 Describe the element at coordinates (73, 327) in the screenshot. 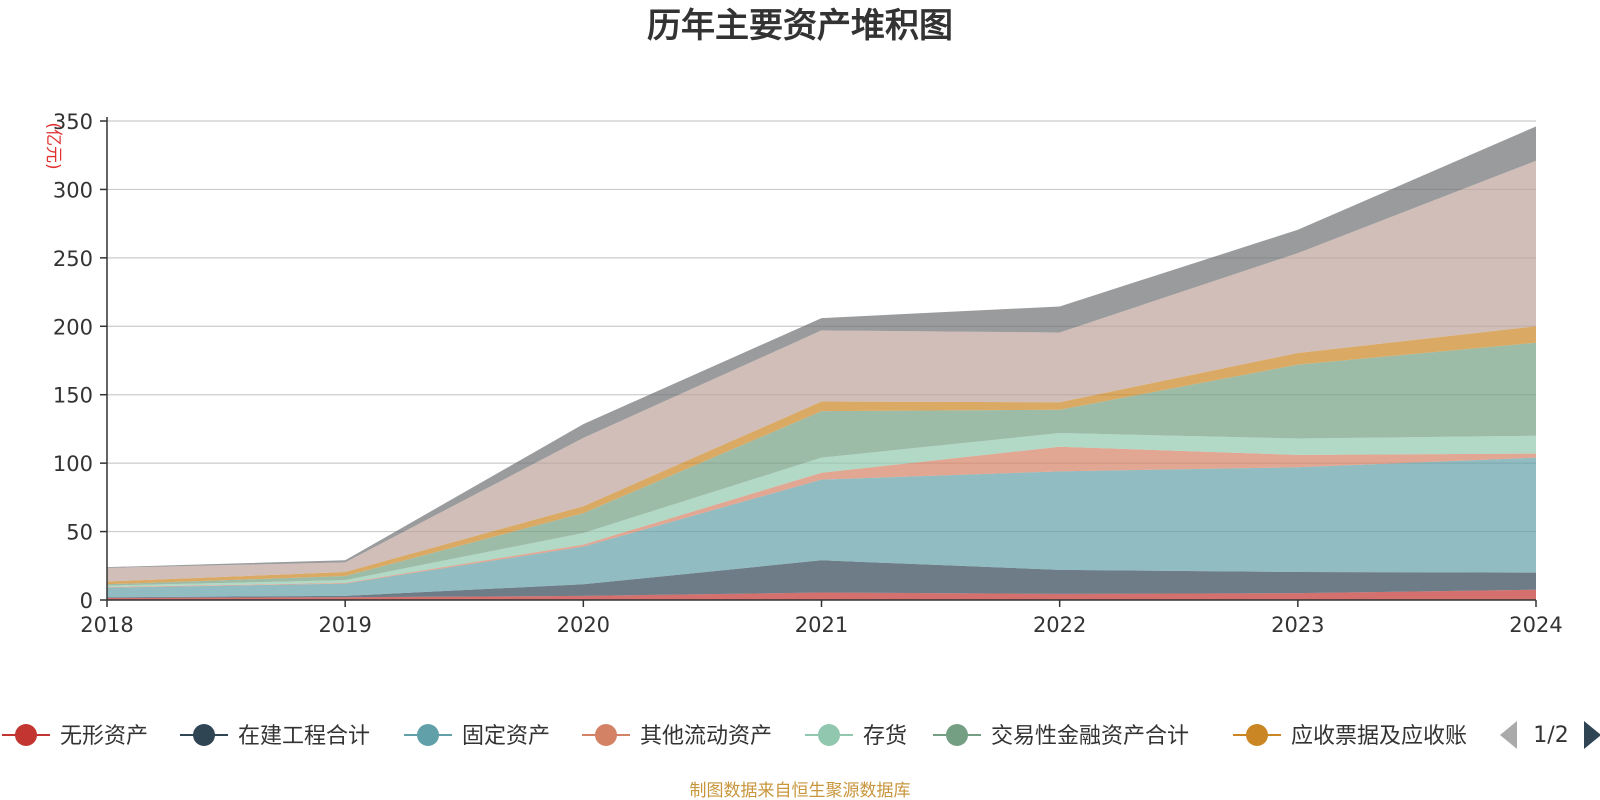

I see `y-tick-label: 200` at that location.